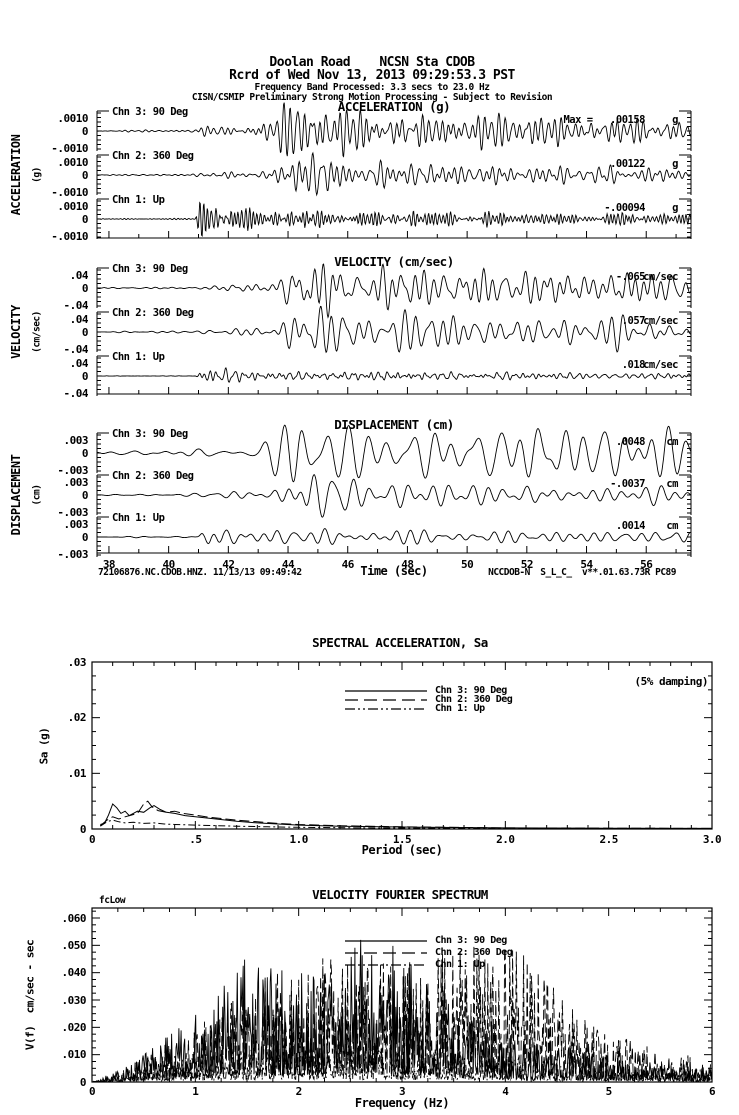 The image size is (739, 1115). What do you see at coordinates (394, 291) in the screenshot?
I see `seismic-trace-velocity-ch3` at bounding box center [394, 291].